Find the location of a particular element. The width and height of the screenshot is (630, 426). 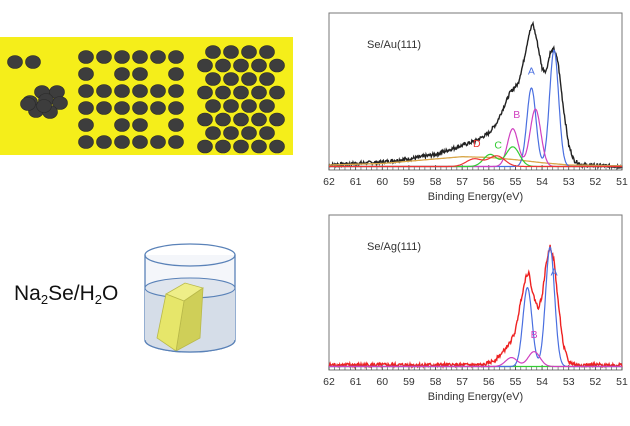

x-tick-label: 62 is located at coordinates (329, 182).